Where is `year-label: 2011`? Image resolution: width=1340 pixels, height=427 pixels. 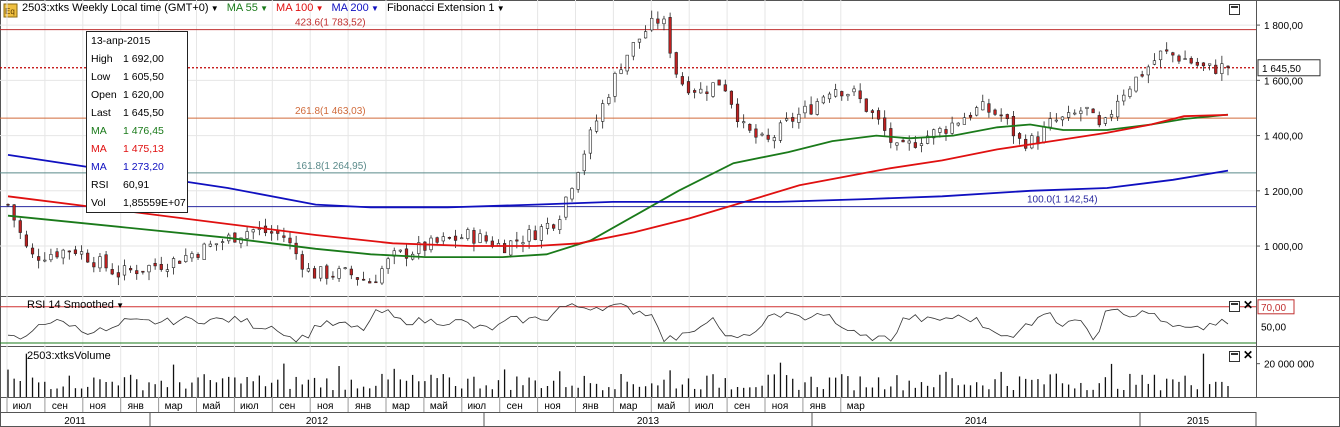 year-label: 2011 is located at coordinates (75, 421).